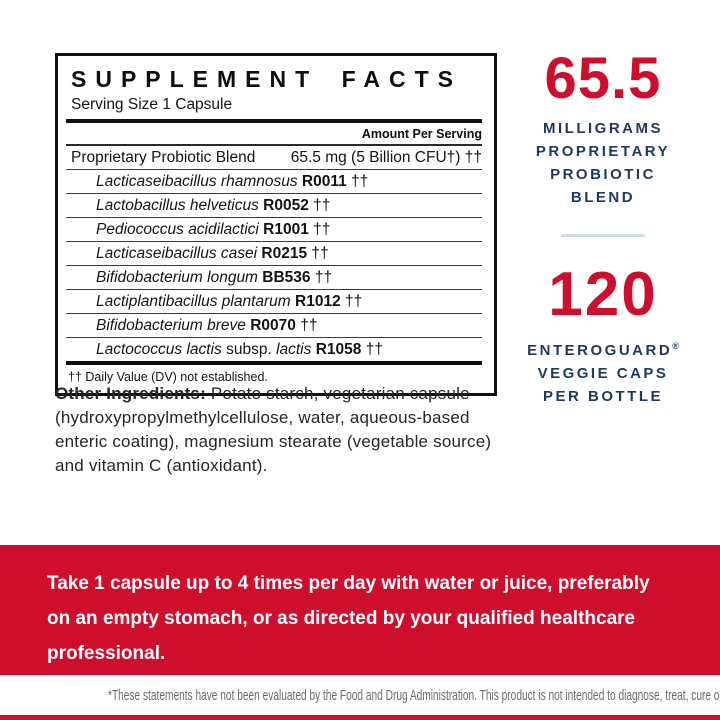 The width and height of the screenshot is (720, 720). What do you see at coordinates (600, 350) in the screenshot?
I see `brand-name: ENTEROGUARD` at bounding box center [600, 350].